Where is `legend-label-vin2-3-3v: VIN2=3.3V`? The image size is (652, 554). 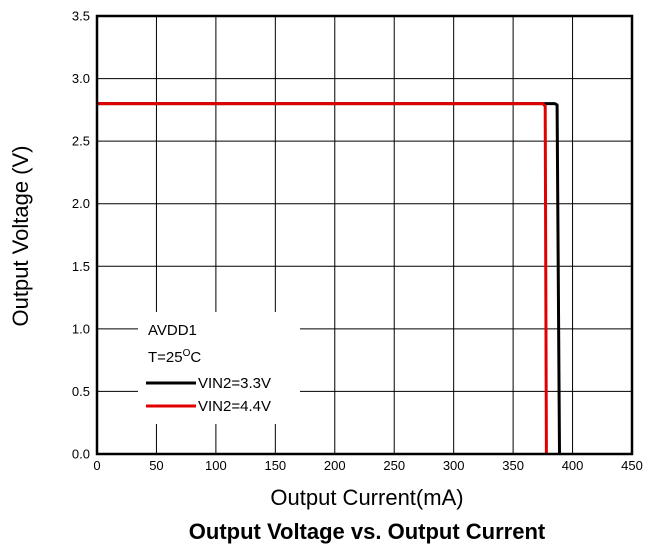 legend-label-vin2-3-3v: VIN2=3.3V is located at coordinates (234, 383).